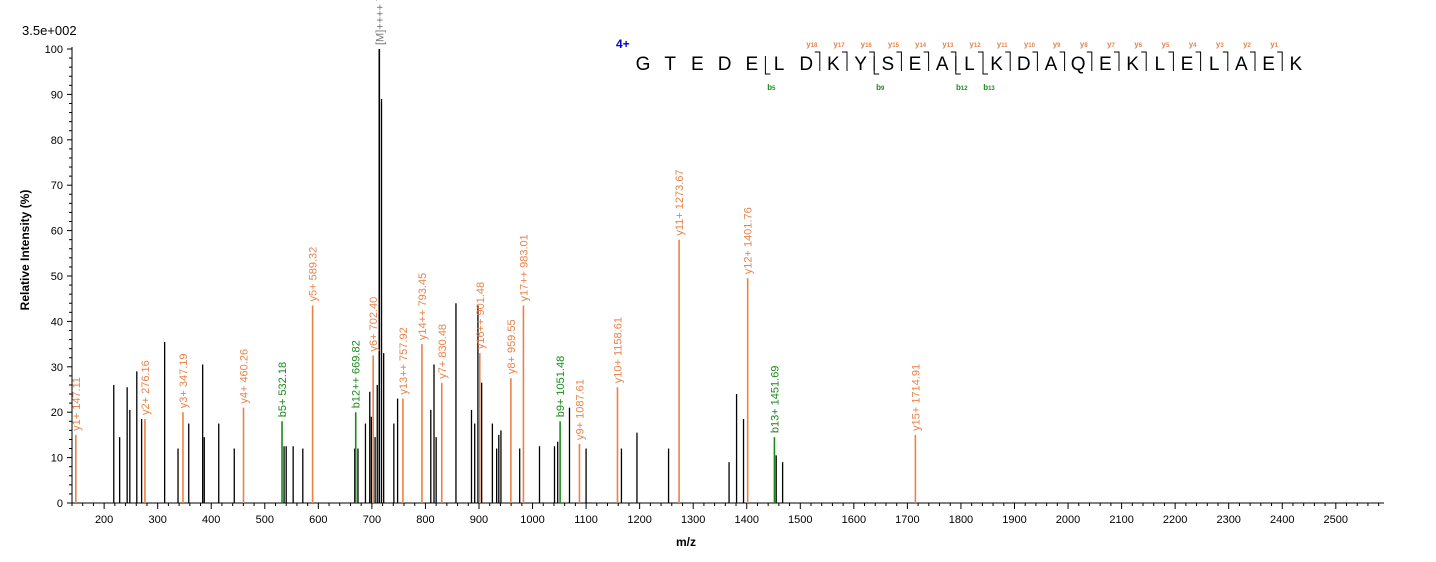  I want to click on y-ion-index: 15, so click(895, 46).